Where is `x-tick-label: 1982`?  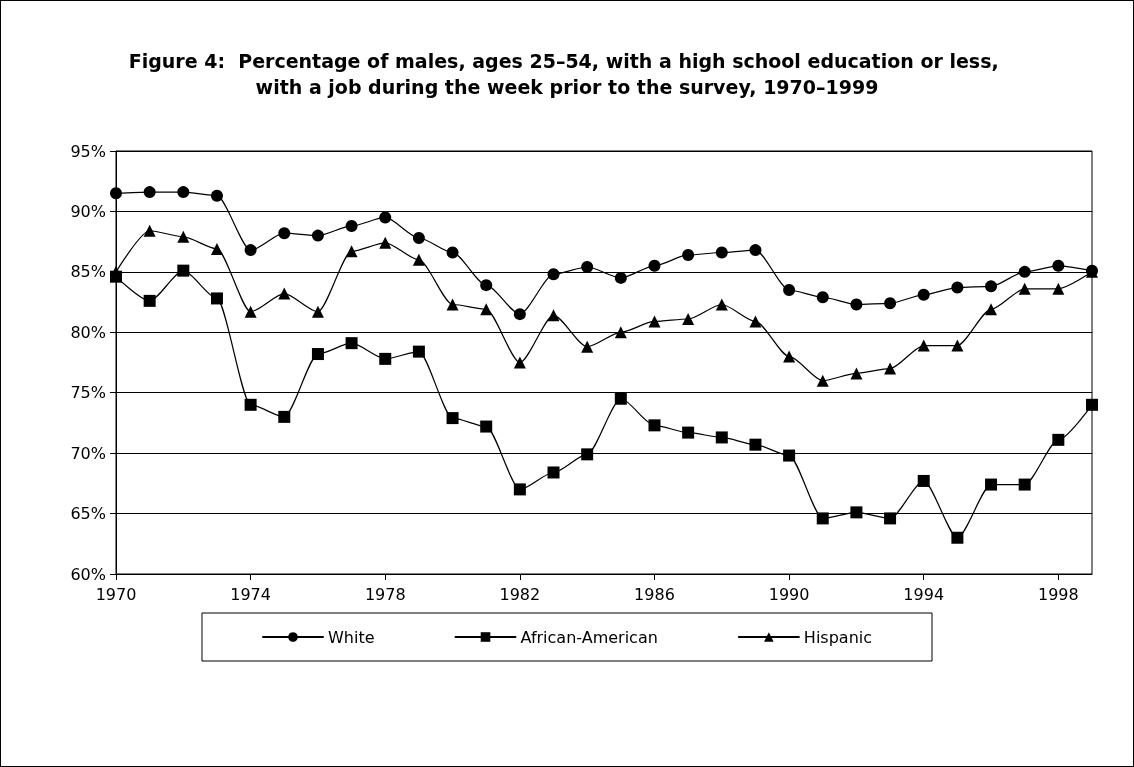
x-tick-label: 1982 is located at coordinates (520, 594).